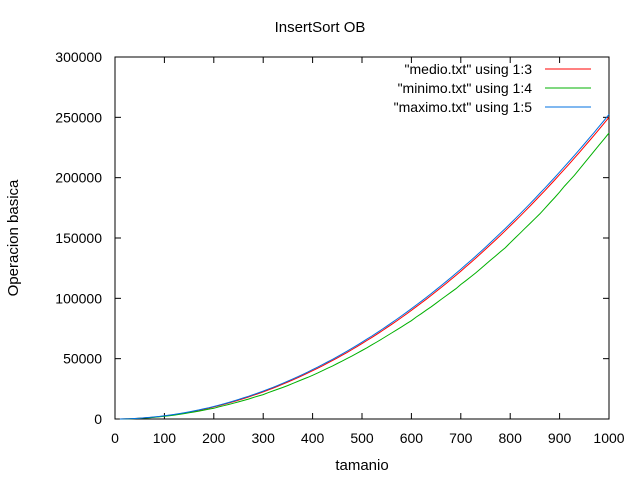  I want to click on y-tick-label: 200000, so click(78, 178).